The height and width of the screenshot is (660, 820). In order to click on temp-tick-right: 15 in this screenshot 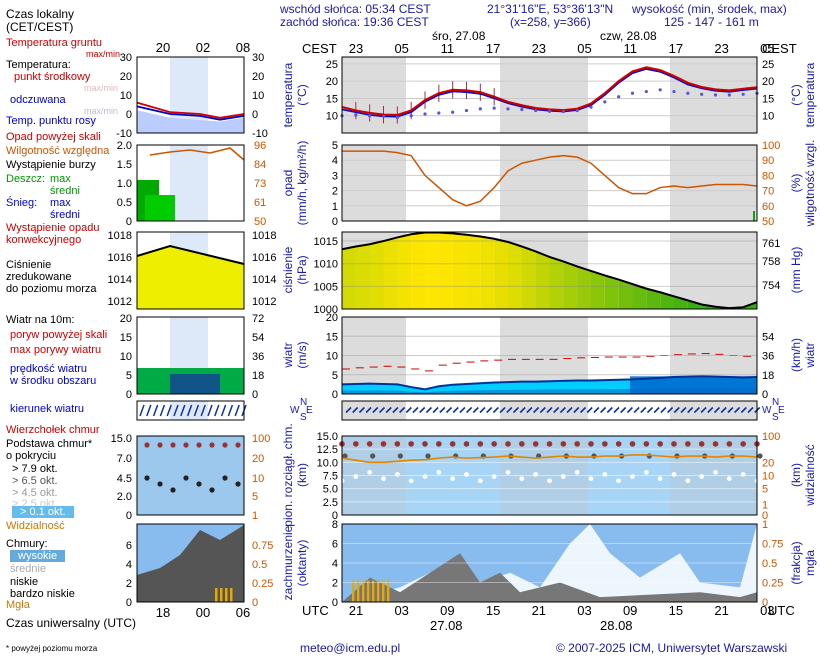, I will do `click(768, 99)`.